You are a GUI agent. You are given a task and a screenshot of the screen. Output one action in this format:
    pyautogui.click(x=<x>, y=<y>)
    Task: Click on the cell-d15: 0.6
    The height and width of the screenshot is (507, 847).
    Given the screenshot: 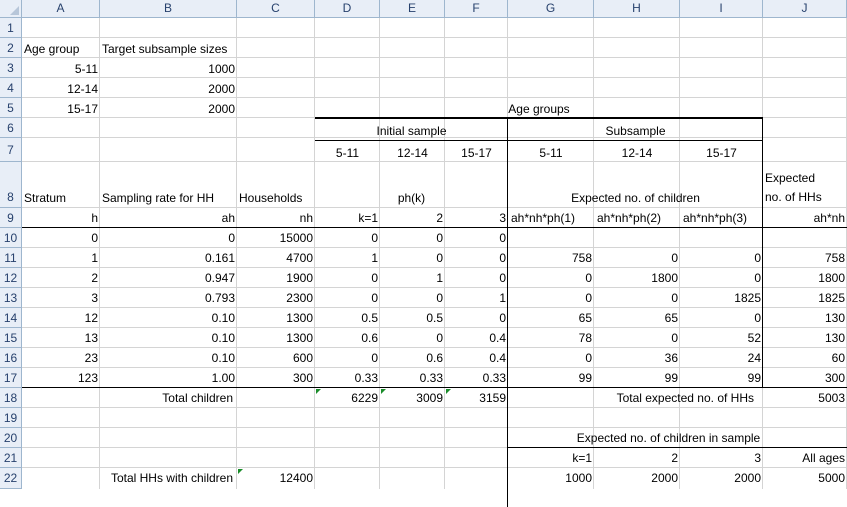 What is the action you would take?
    pyautogui.click(x=369, y=338)
    